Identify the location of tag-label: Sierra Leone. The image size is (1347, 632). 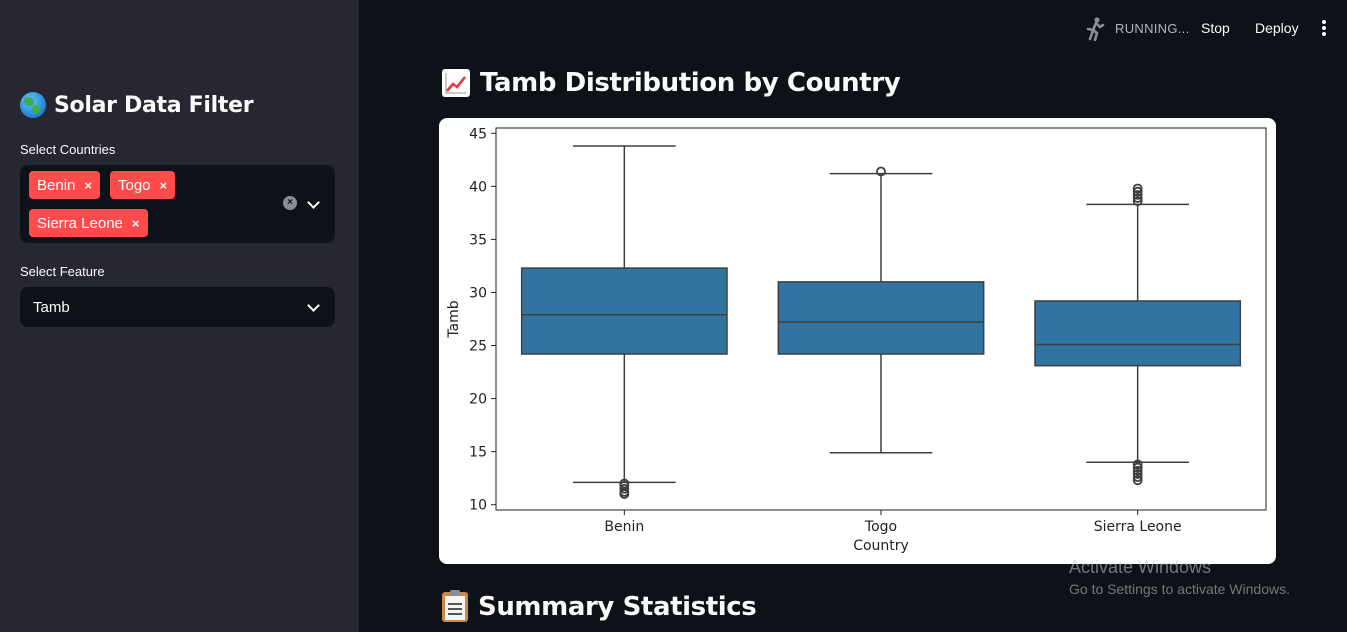
(80, 223).